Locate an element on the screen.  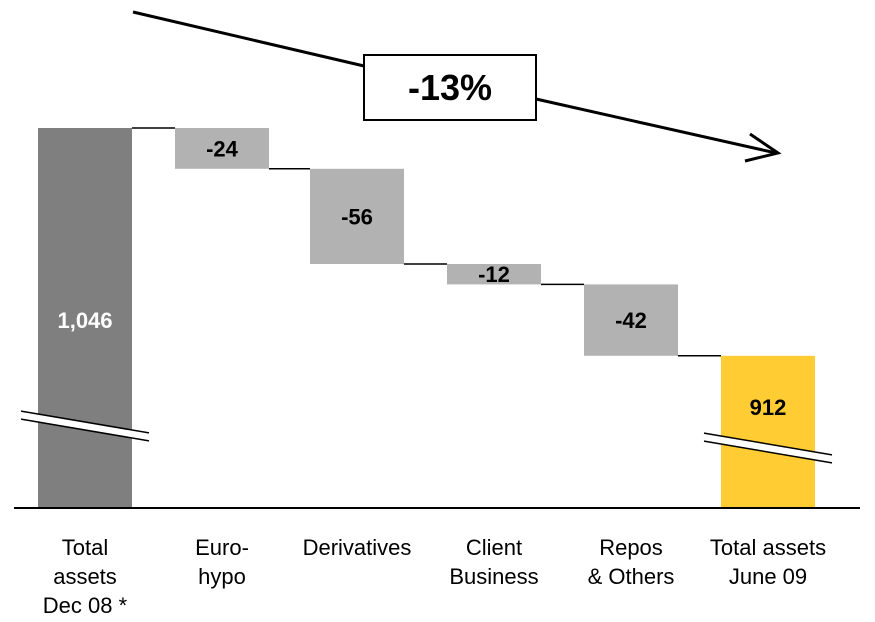
category-label-line: hypo is located at coordinates (222, 576).